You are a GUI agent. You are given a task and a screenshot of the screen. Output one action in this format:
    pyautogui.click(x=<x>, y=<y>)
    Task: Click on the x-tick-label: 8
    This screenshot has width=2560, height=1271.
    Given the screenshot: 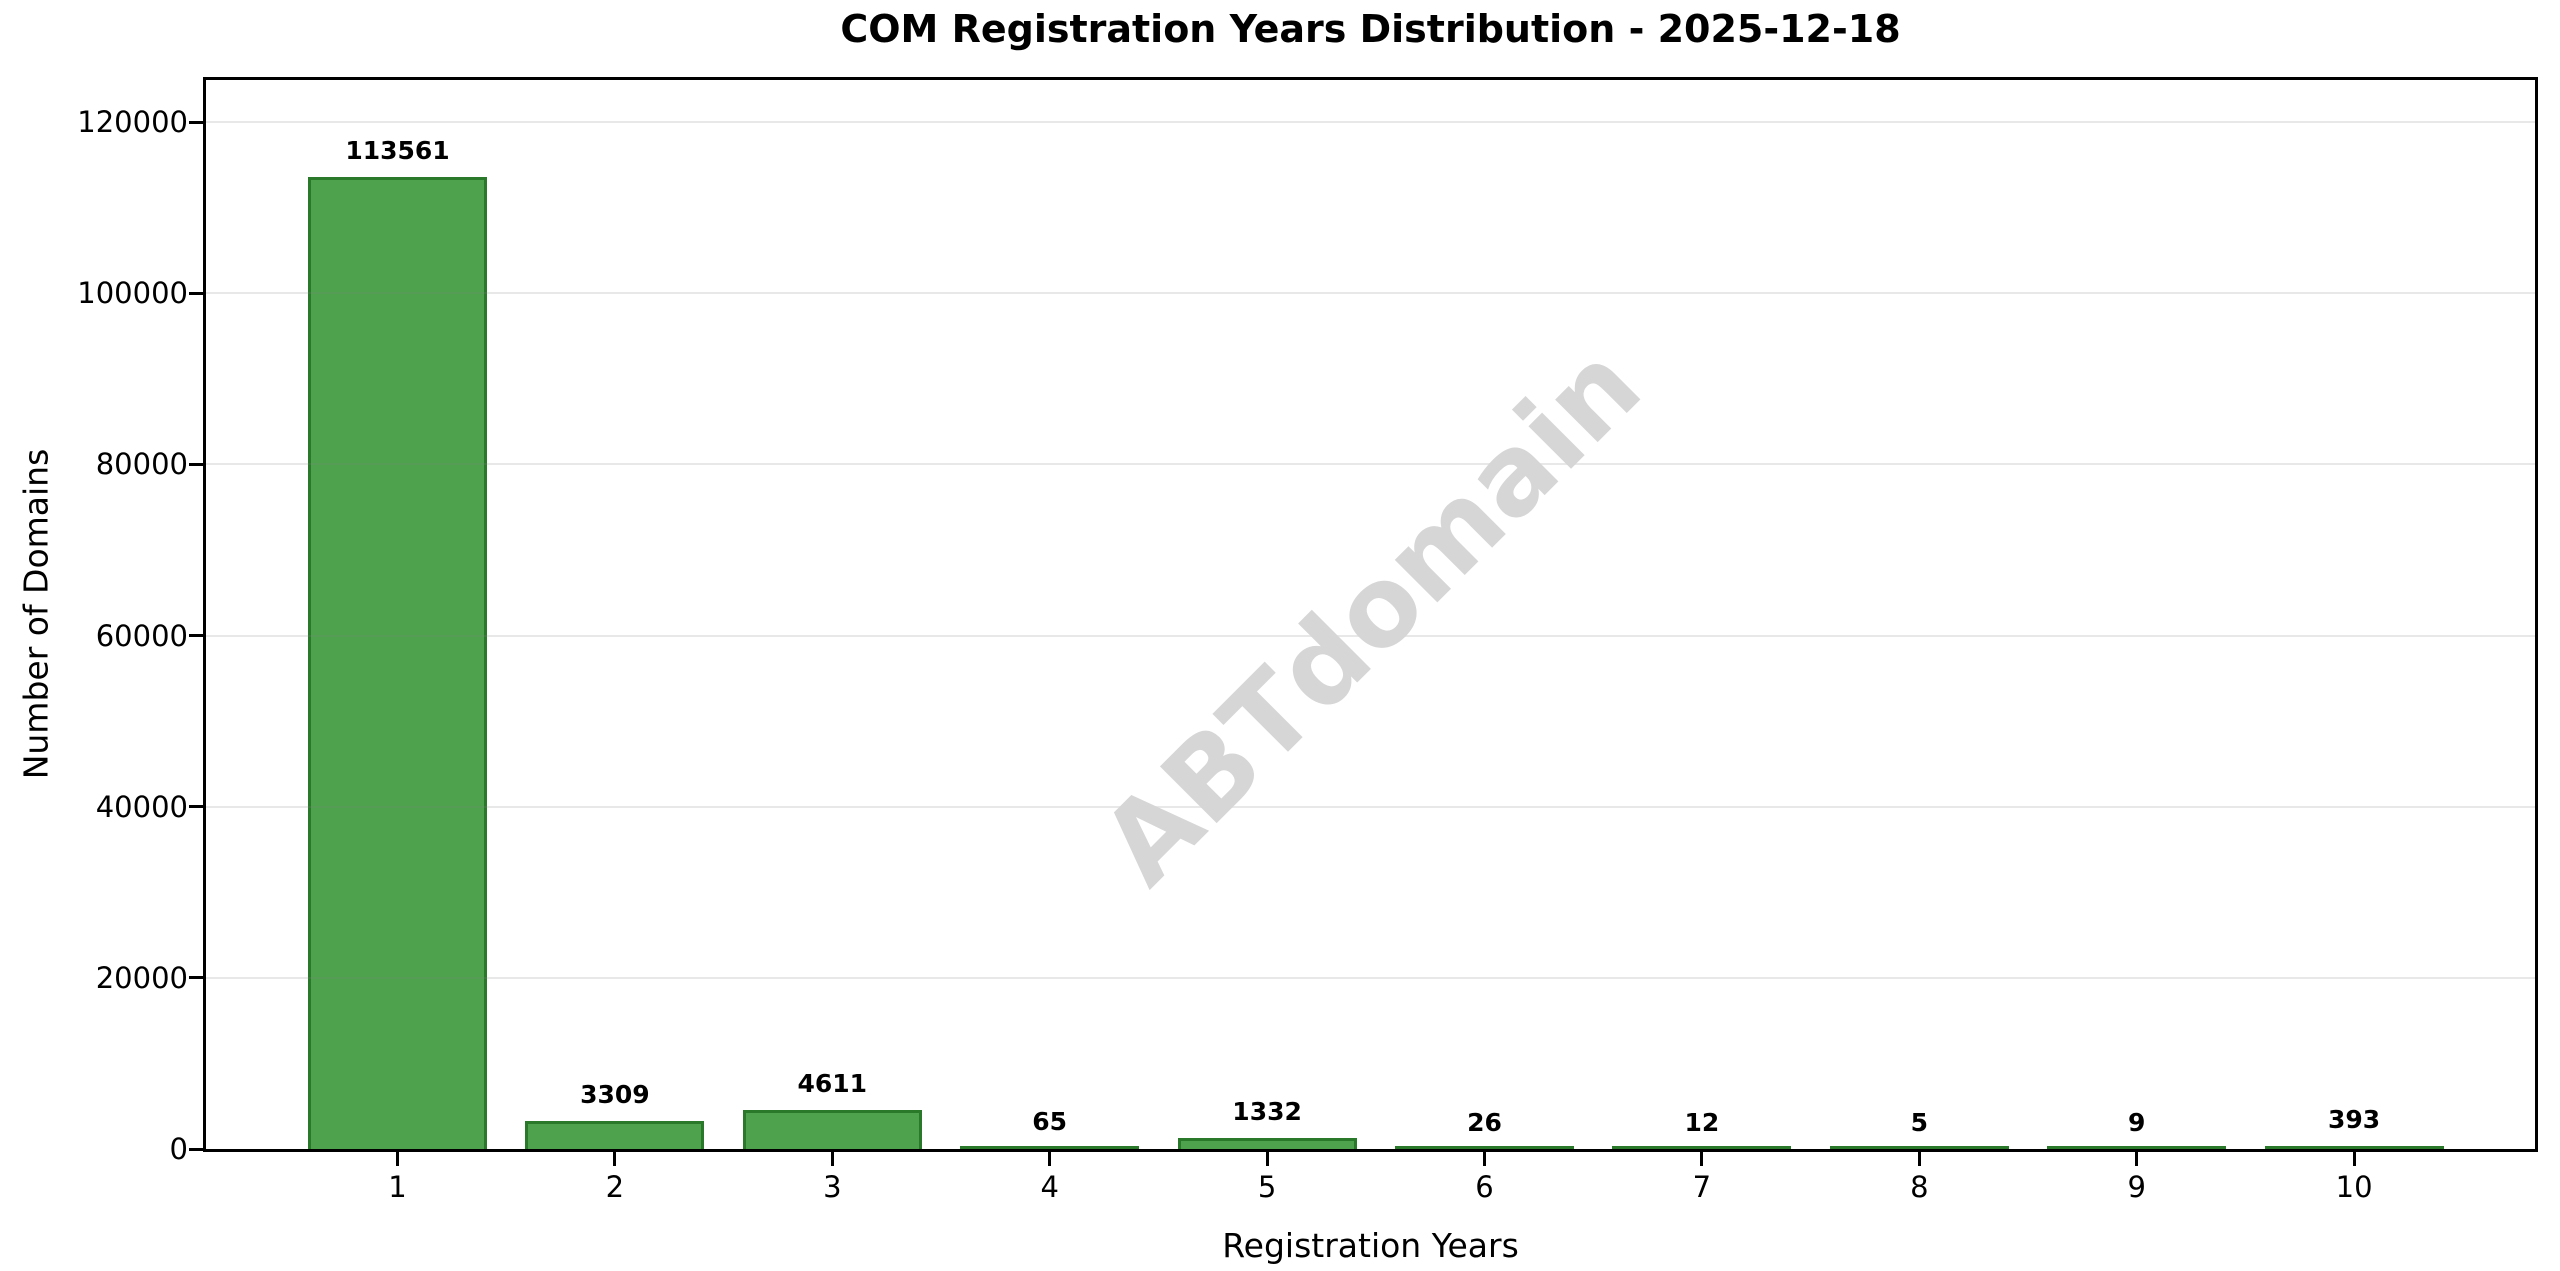 What is the action you would take?
    pyautogui.click(x=1919, y=1187)
    